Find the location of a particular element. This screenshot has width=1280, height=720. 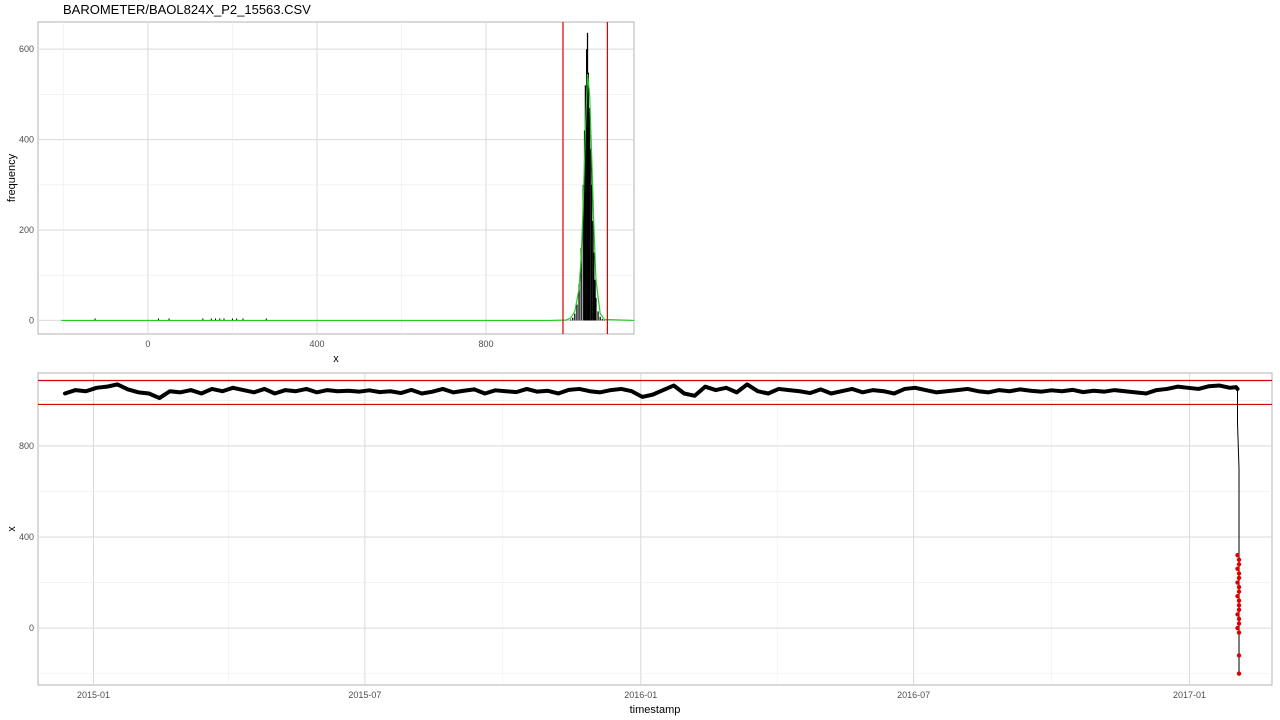

y-tick-label: 800 is located at coordinates (26, 446).